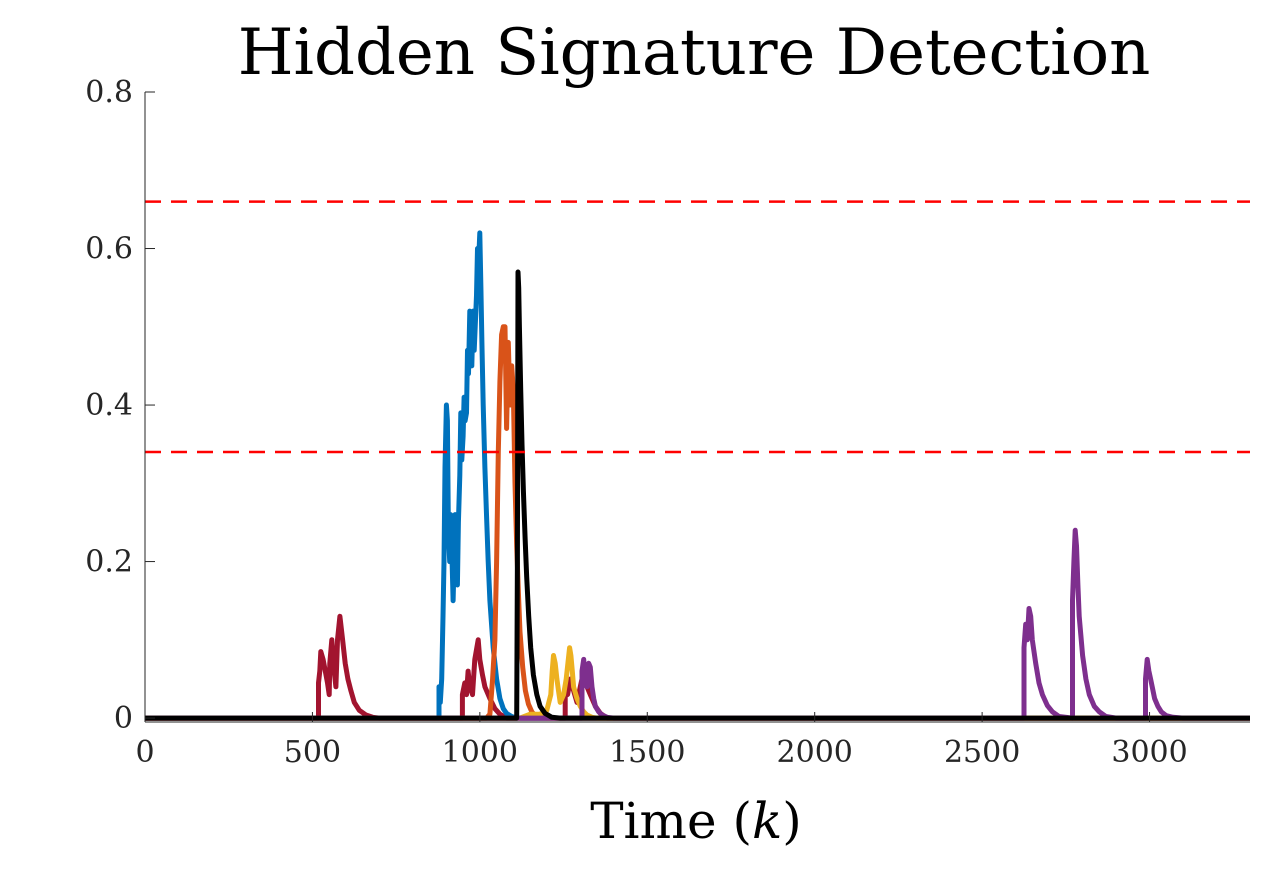 Image resolution: width=1268 pixels, height=870 pixels. I want to click on x-axis-label-variable: k, so click(767, 821).